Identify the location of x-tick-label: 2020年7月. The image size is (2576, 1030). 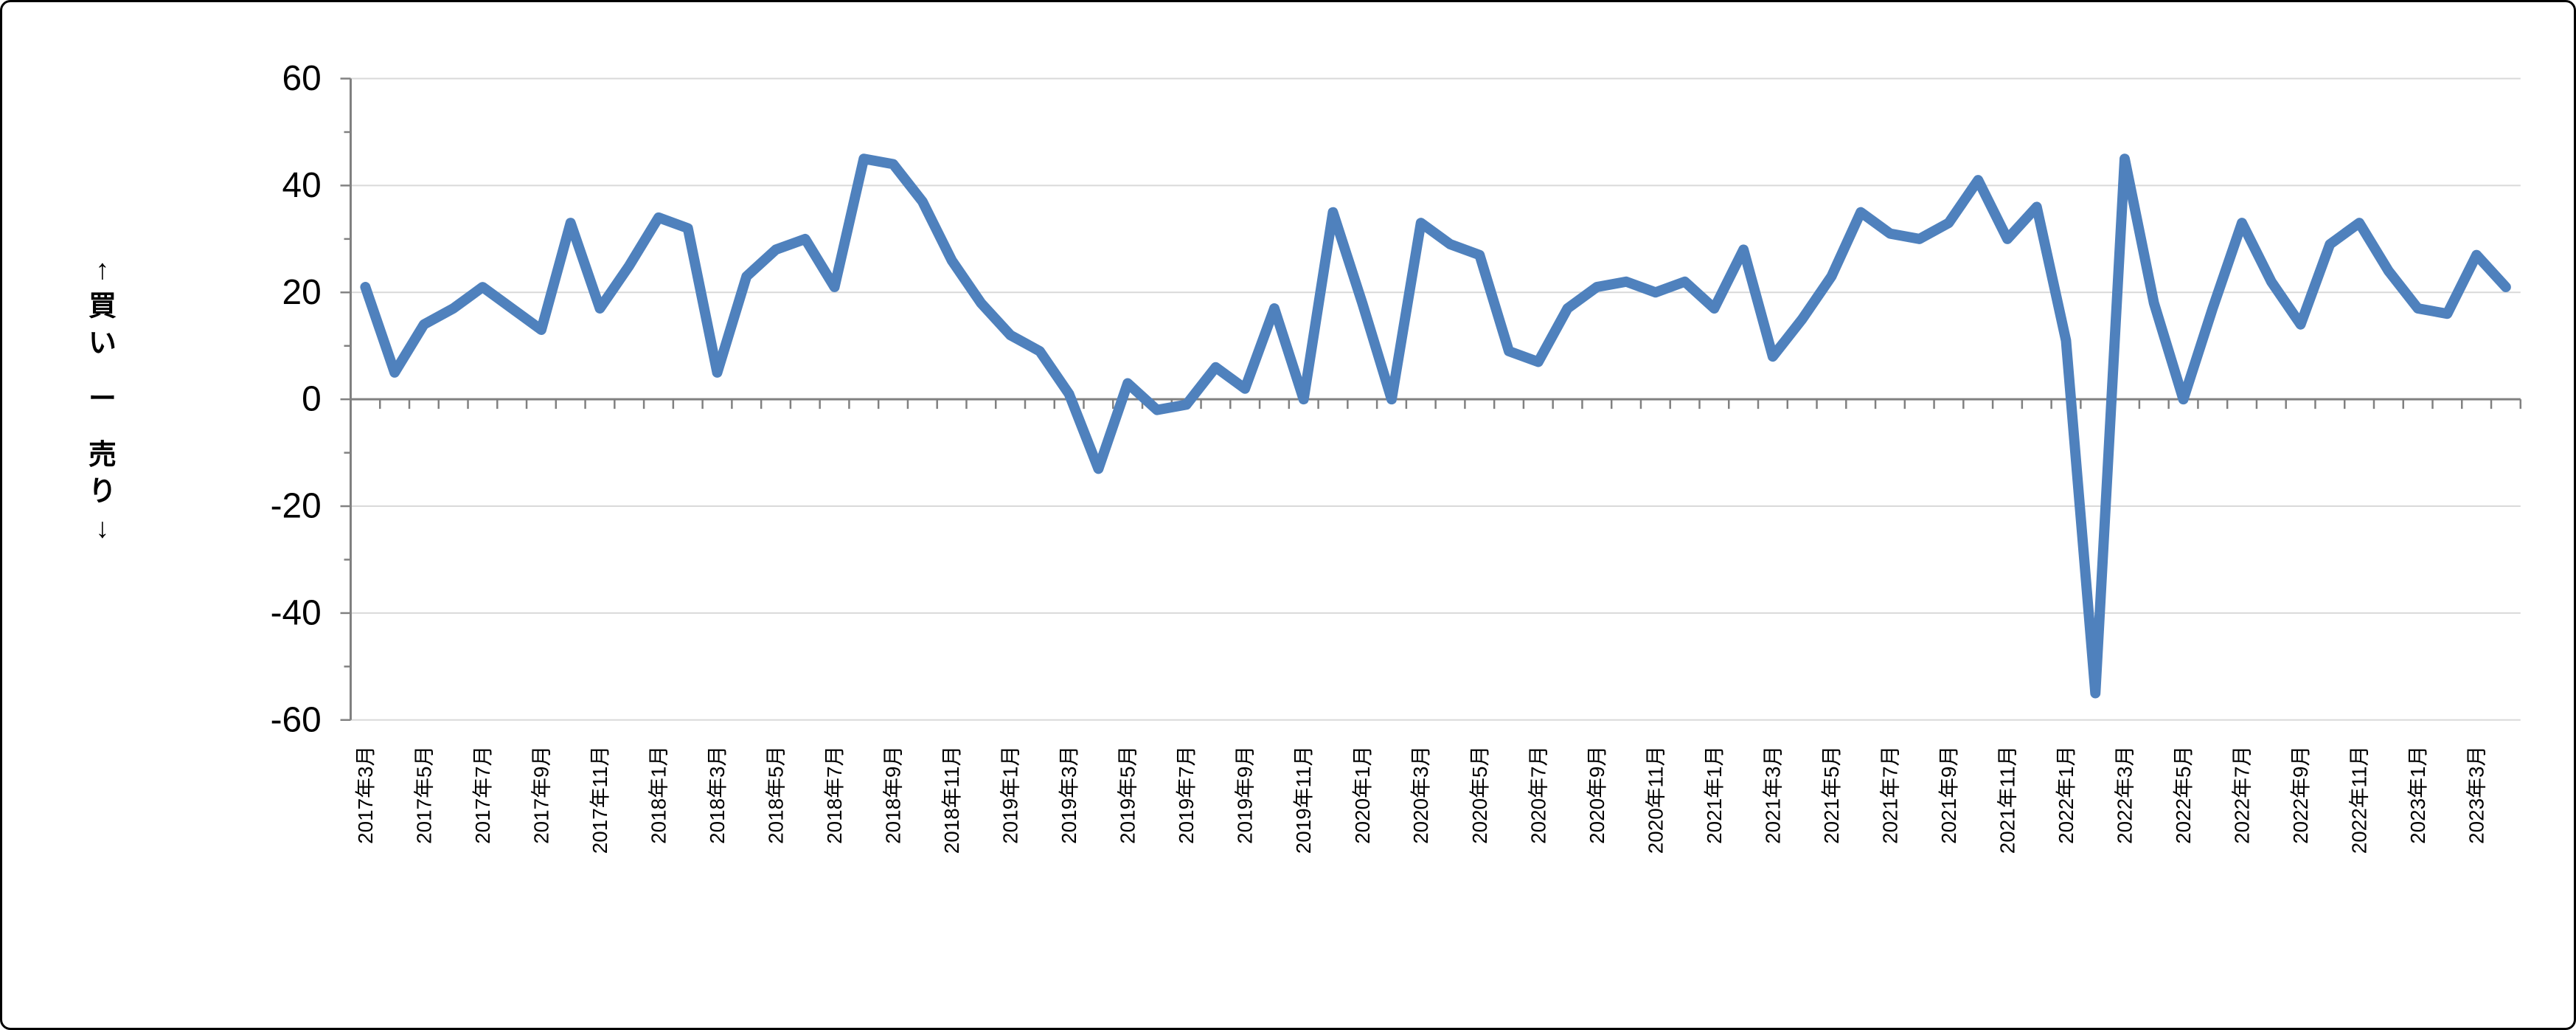
(1538, 795).